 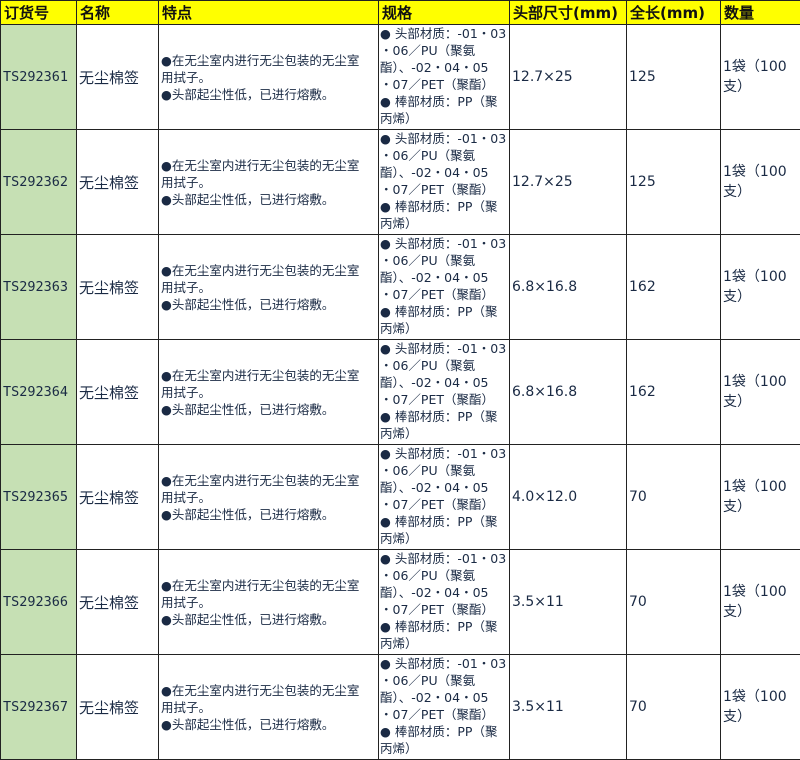 I want to click on header-row: 订货号 名称 特点 规格 头部尺寸(mm) 全长(mm) 数量, so click(x=400, y=13).